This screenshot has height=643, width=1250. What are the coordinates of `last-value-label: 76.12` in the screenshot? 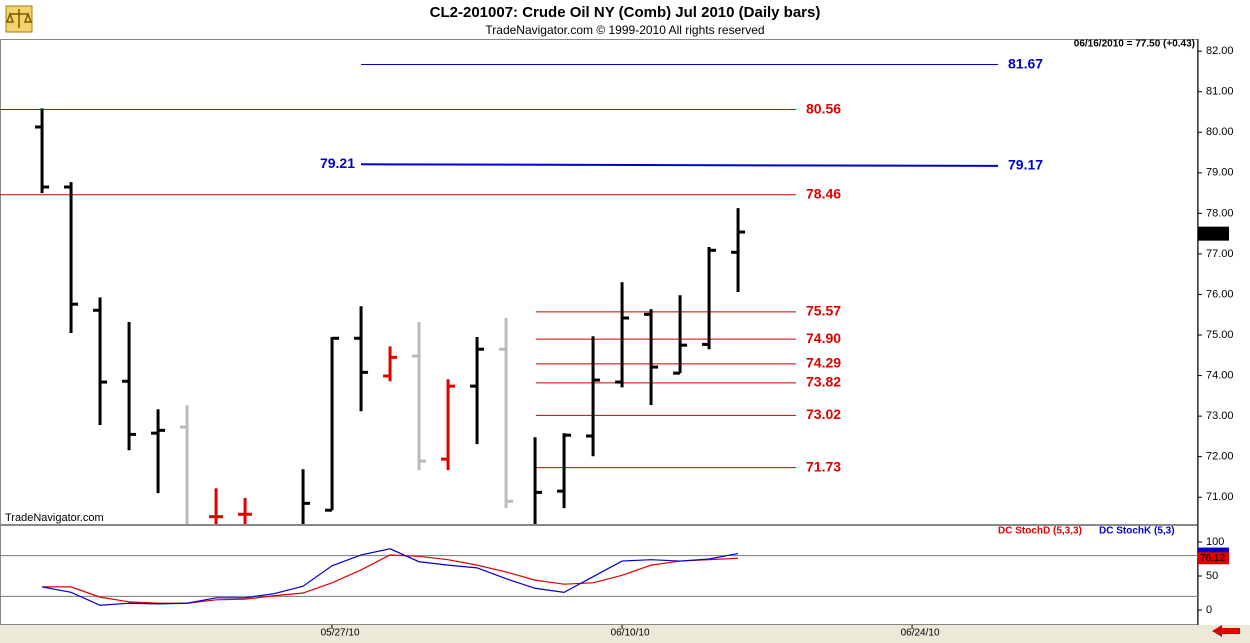 It's located at (1212, 558).